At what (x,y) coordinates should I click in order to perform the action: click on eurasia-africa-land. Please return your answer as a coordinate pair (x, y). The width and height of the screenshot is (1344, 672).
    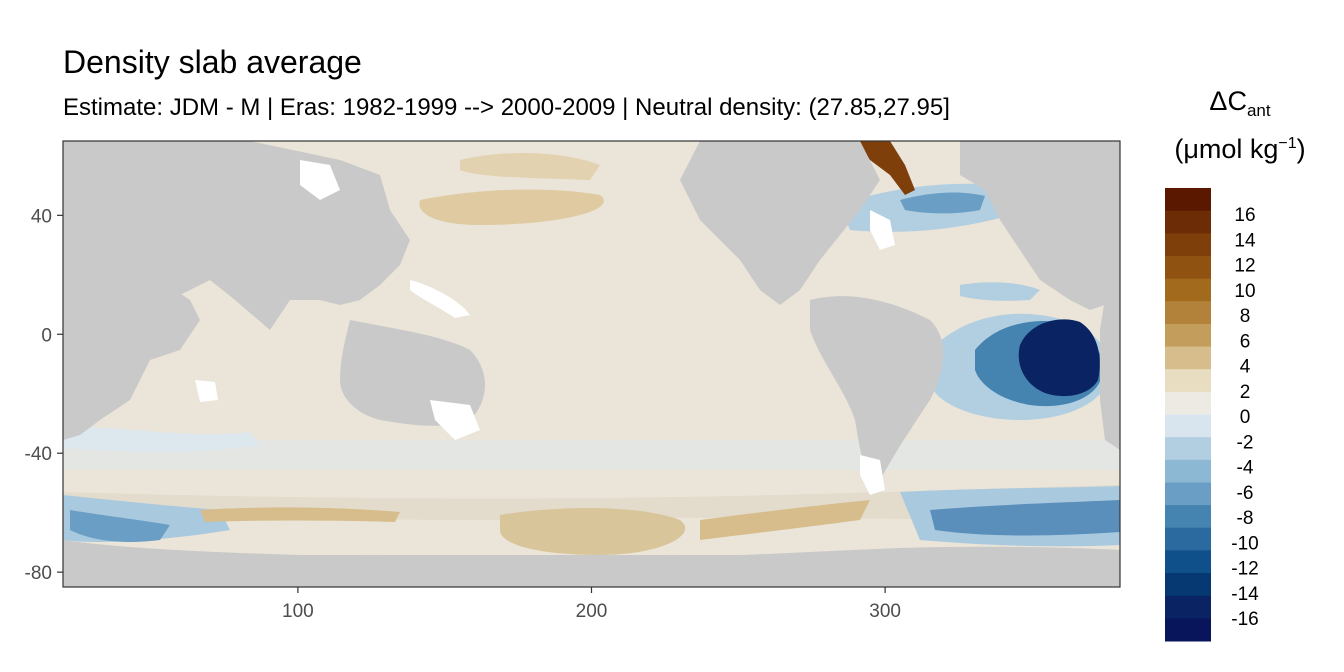
    Looking at the image, I should click on (236, 275).